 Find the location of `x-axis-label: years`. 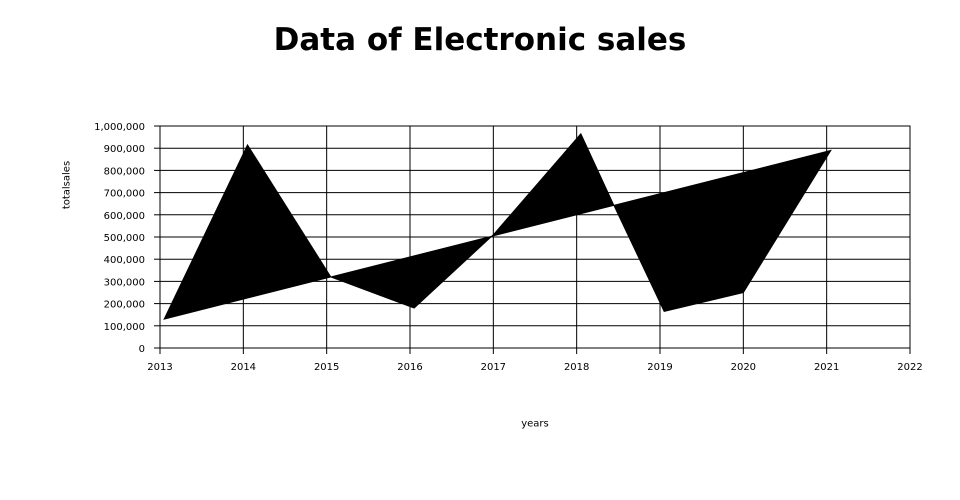

x-axis-label: years is located at coordinates (535, 424).